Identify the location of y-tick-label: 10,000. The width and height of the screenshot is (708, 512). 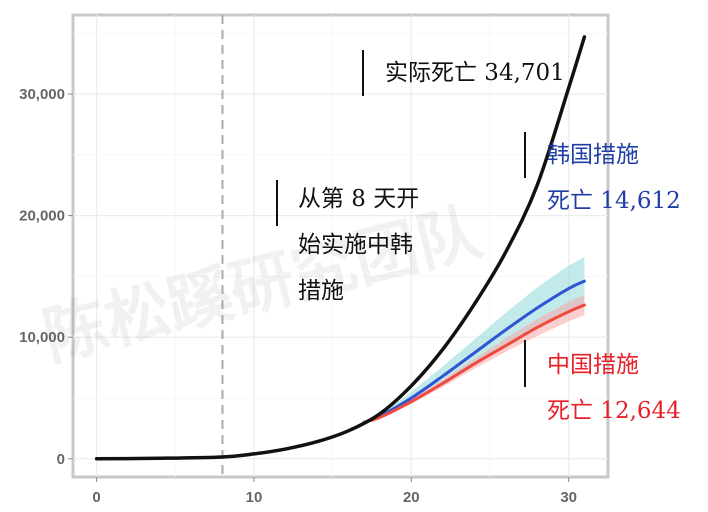
(42, 337).